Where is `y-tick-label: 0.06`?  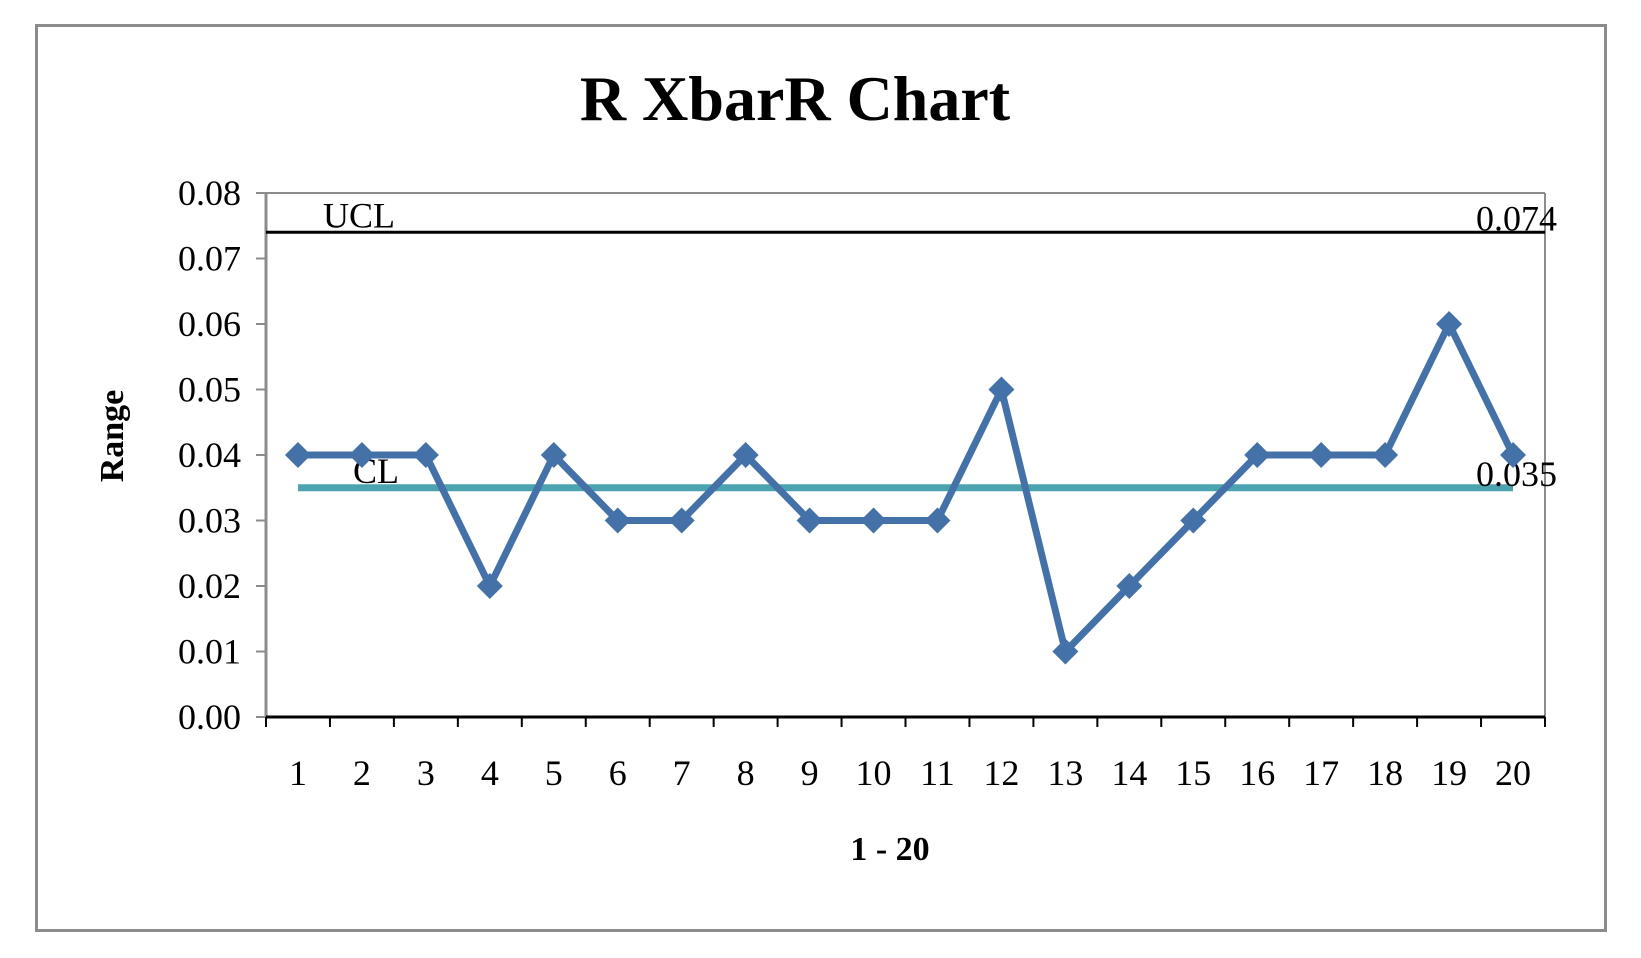 y-tick-label: 0.06 is located at coordinates (209, 324).